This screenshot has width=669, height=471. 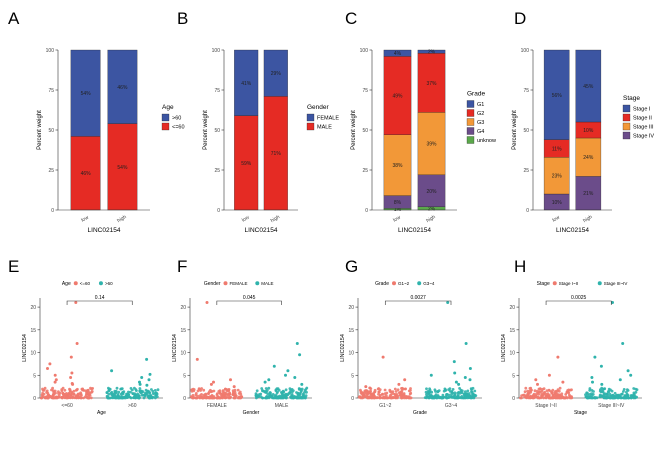 What do you see at coordinates (251, 413) in the screenshot?
I see `x-axis-label: Gender` at bounding box center [251, 413].